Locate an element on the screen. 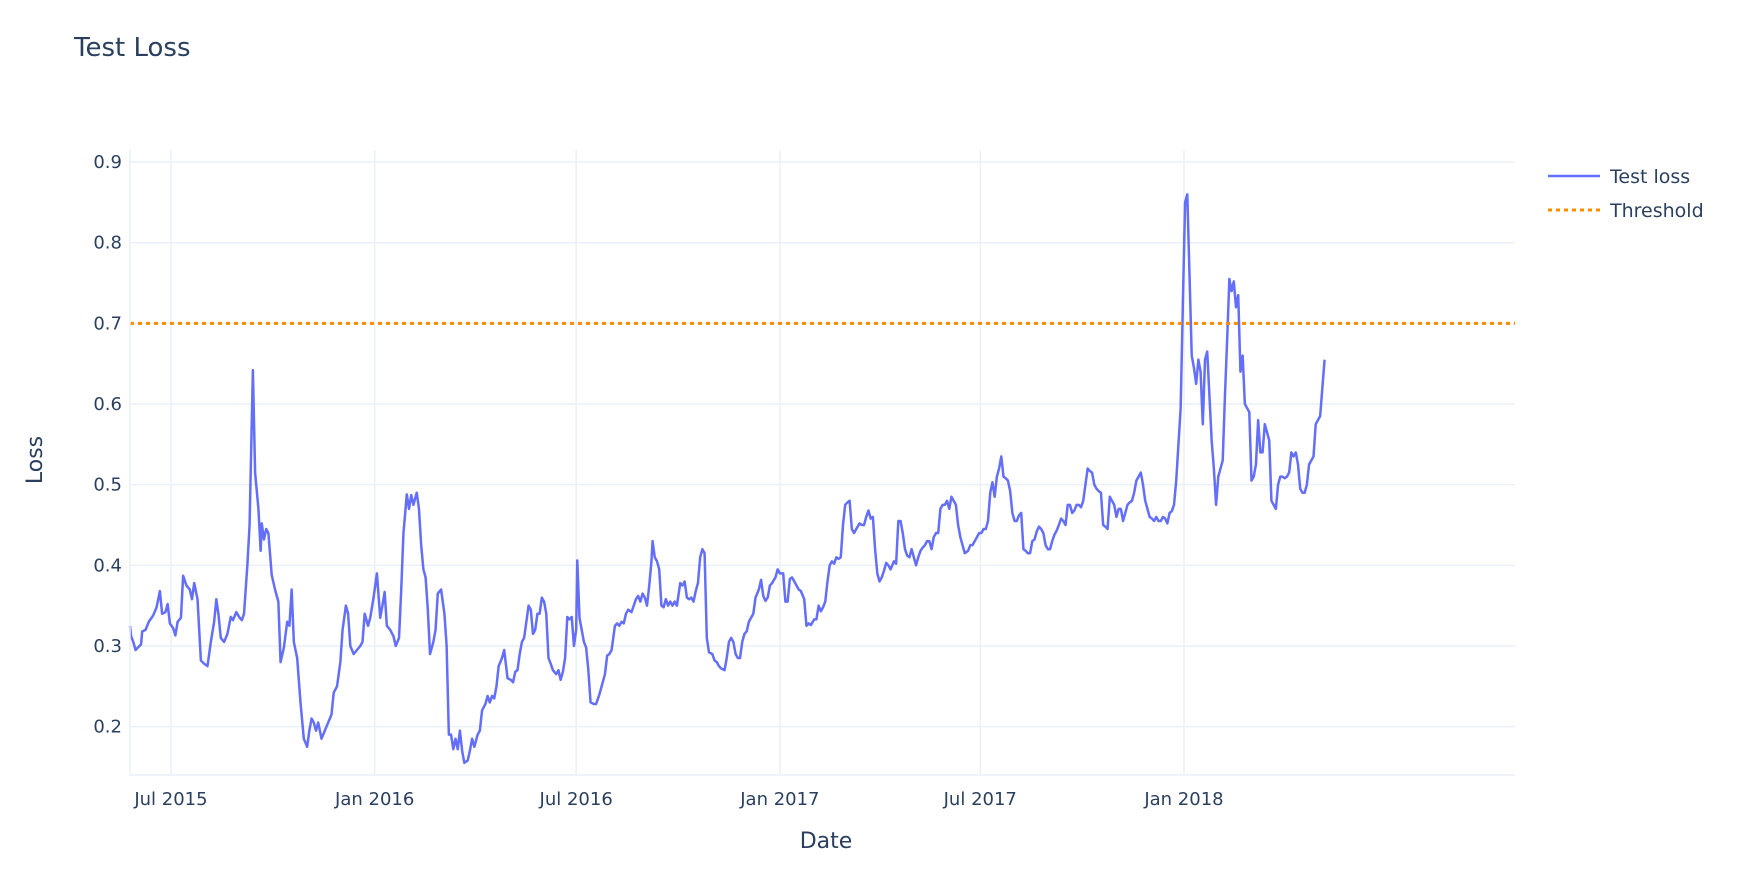 This screenshot has height=876, width=1746. y-tick-label: 0.9 is located at coordinates (107, 162).